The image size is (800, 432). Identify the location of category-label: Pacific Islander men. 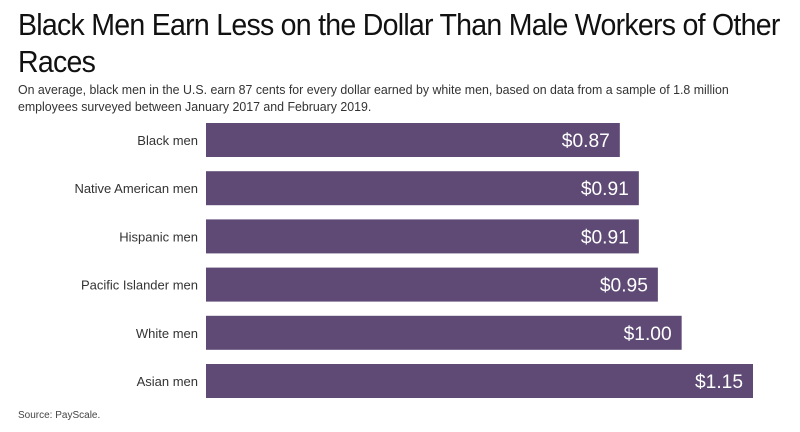
(139, 285).